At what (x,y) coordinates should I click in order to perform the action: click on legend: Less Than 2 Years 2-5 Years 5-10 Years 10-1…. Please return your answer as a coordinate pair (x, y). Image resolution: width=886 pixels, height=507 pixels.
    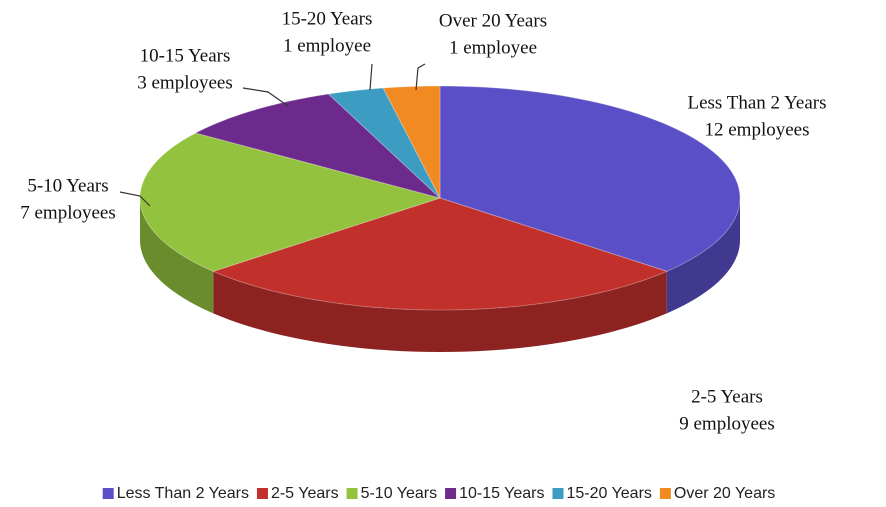
    Looking at the image, I should click on (438, 493).